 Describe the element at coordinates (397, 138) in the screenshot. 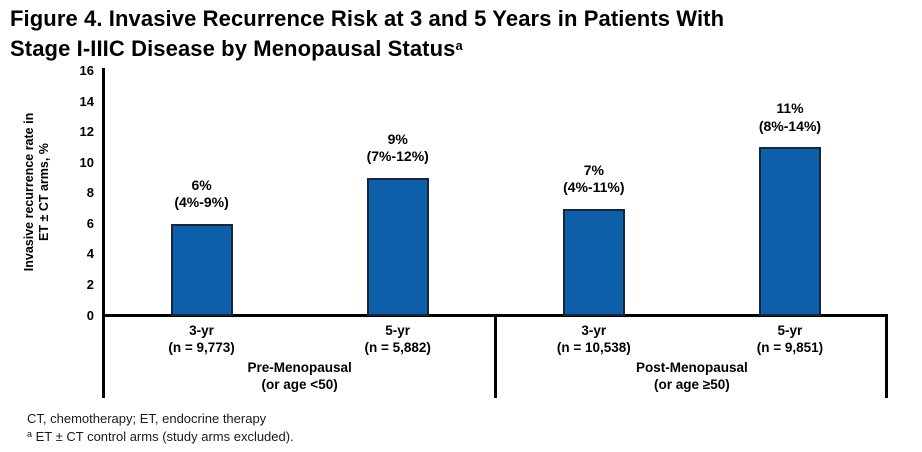

I see `bar-value-text: 9%` at that location.